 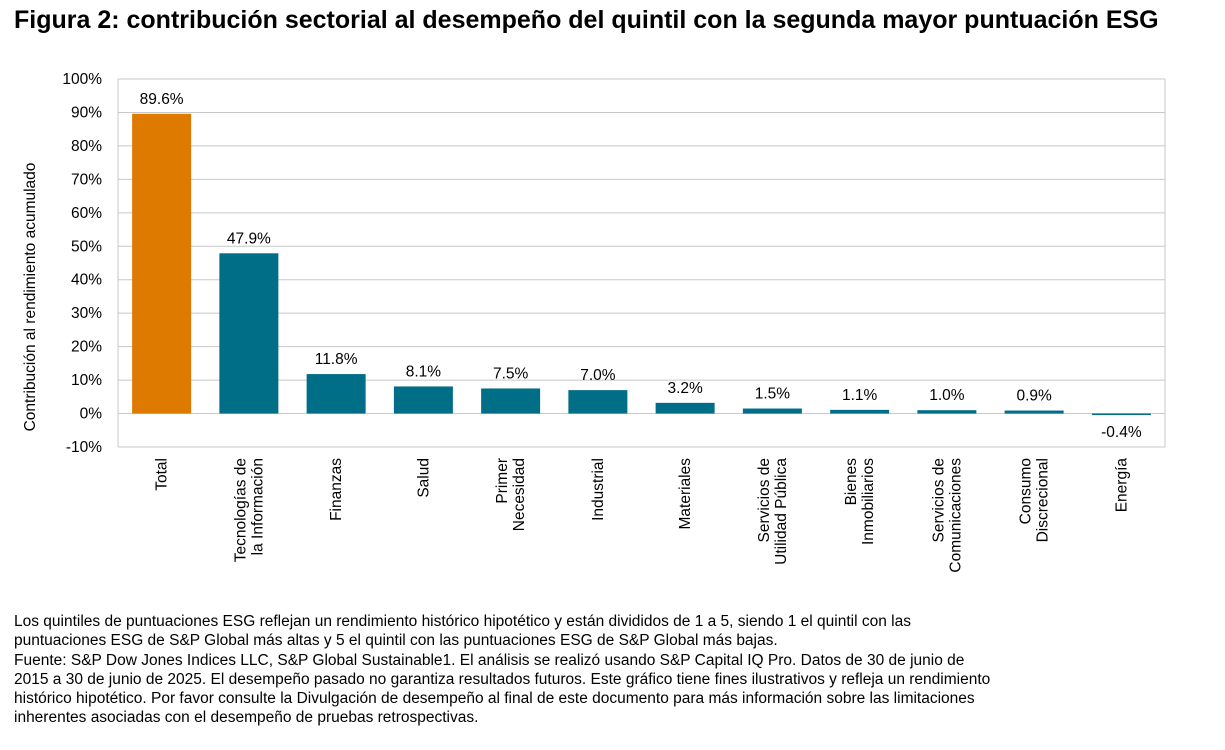 I want to click on x-tick-label: Materiales, so click(x=685, y=494).